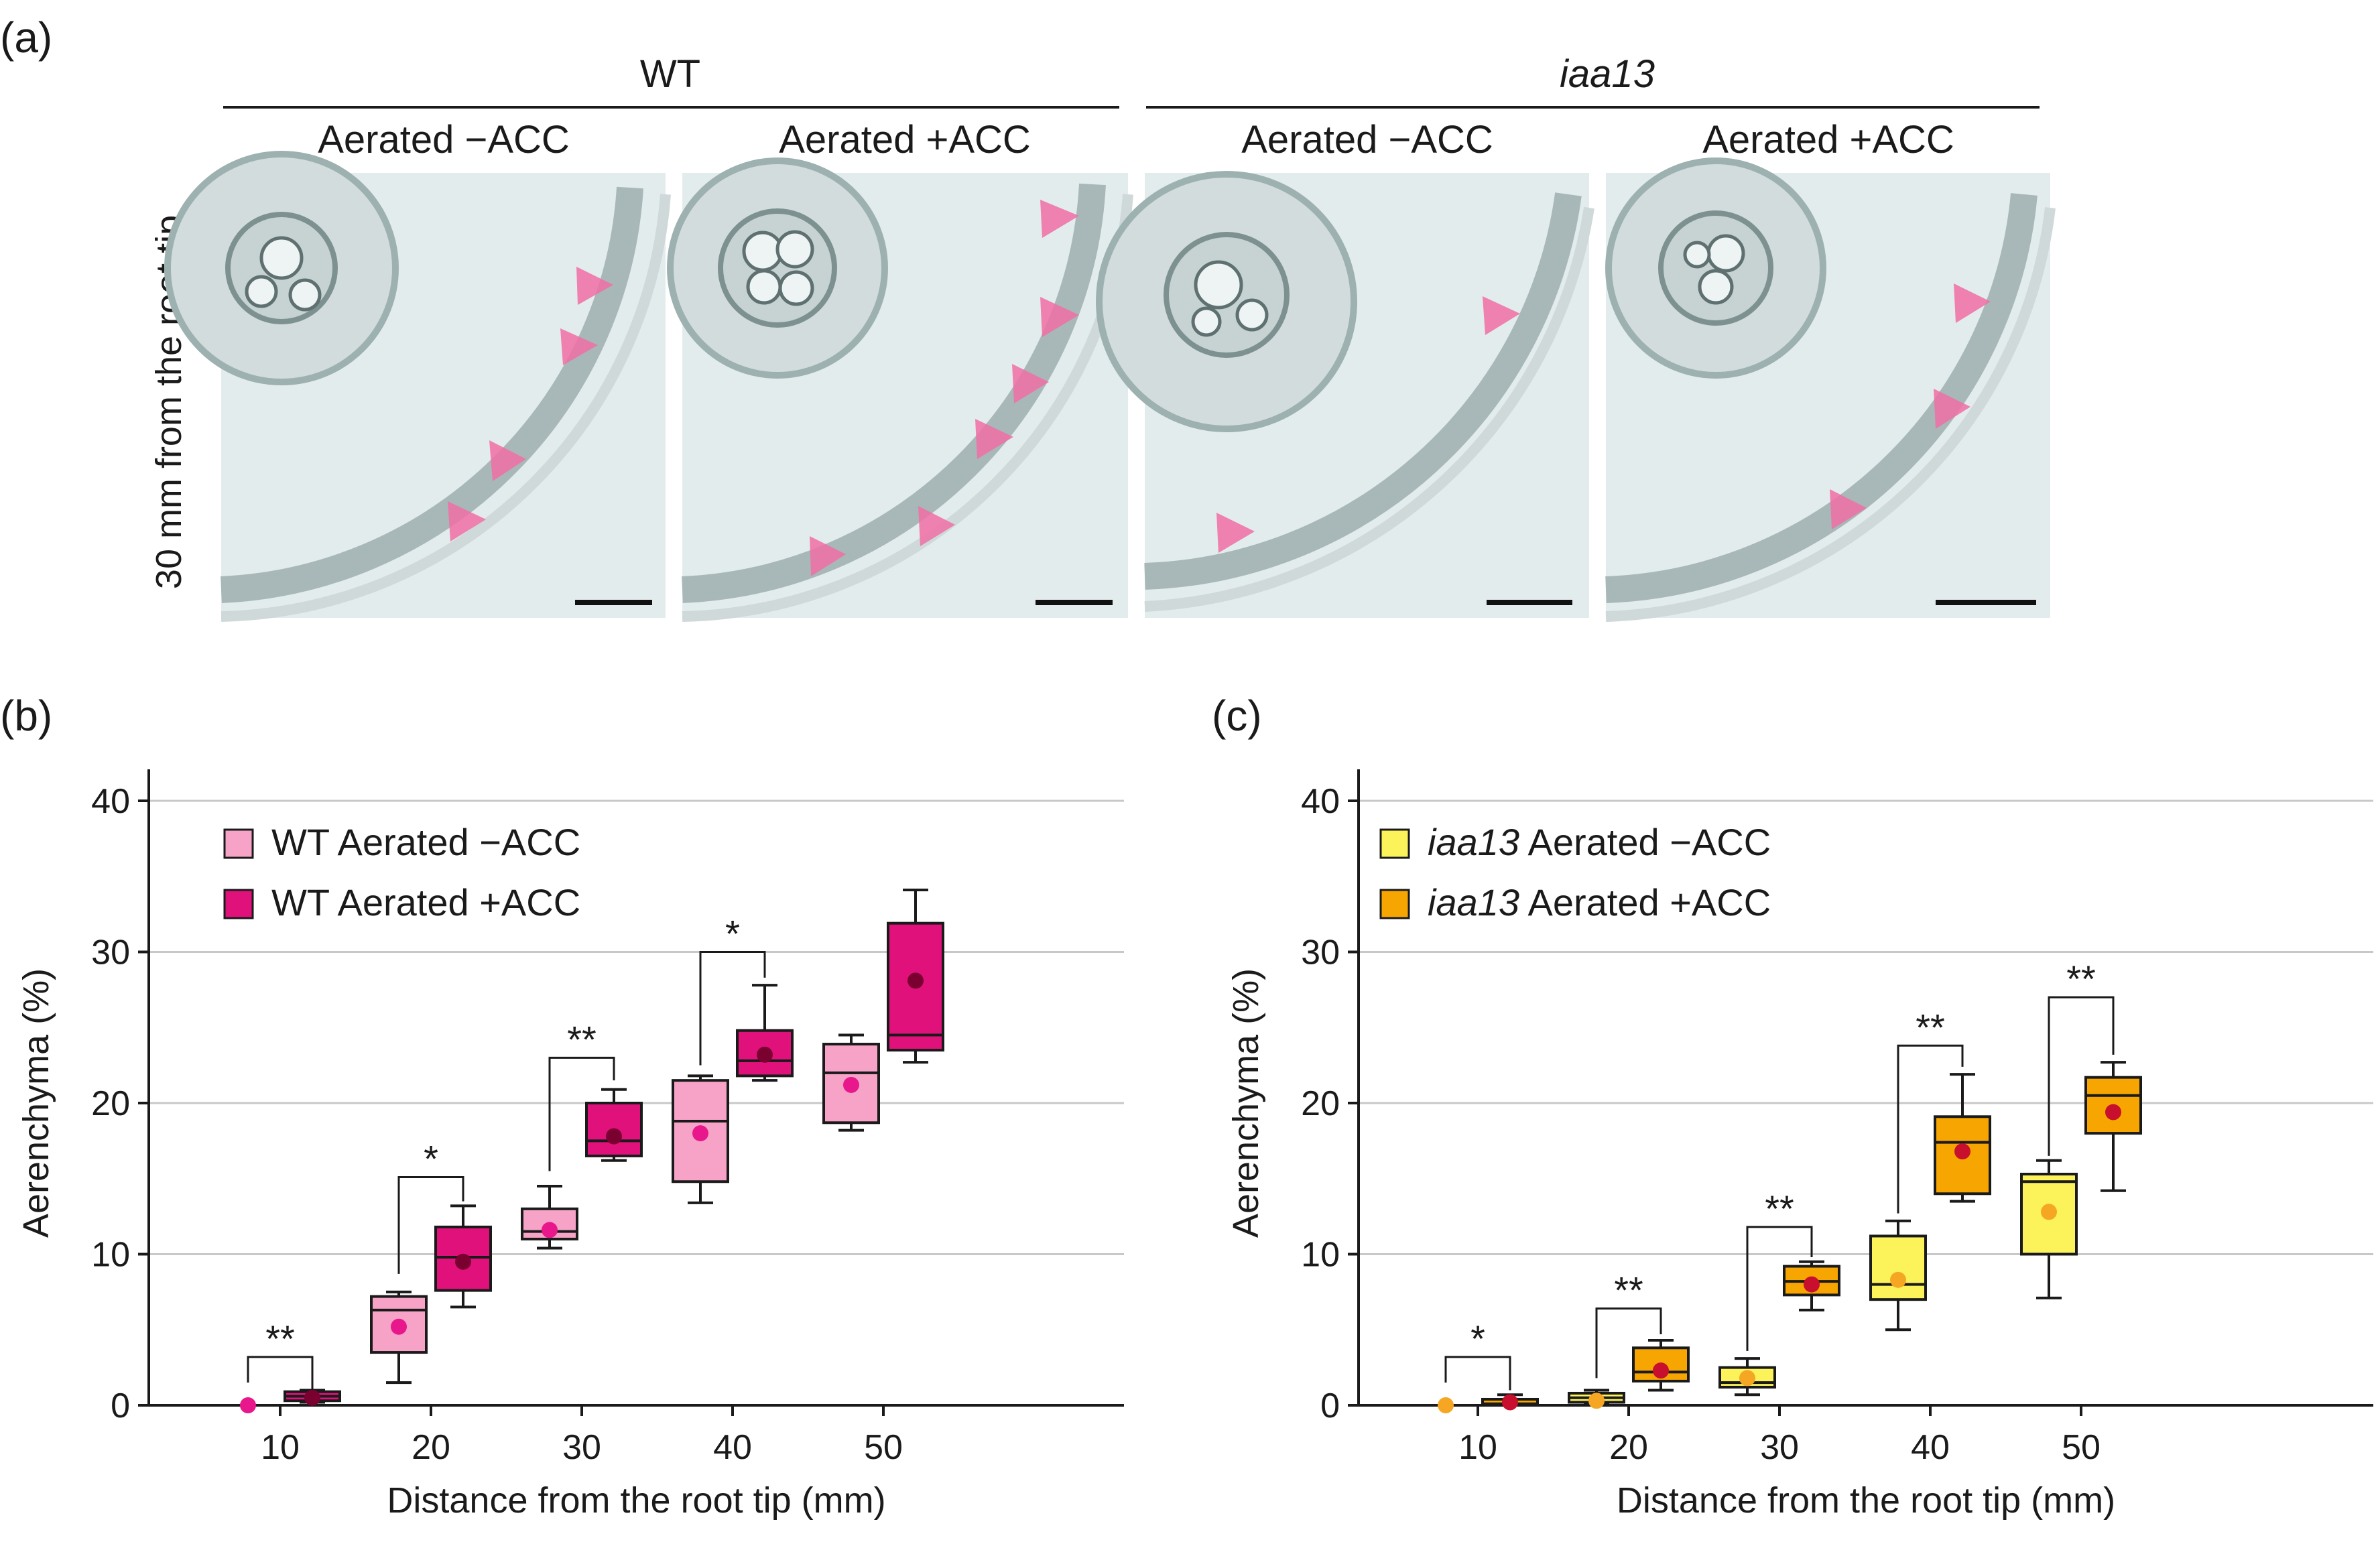  What do you see at coordinates (670, 74) in the screenshot?
I see `genotype-header-wt: WT` at bounding box center [670, 74].